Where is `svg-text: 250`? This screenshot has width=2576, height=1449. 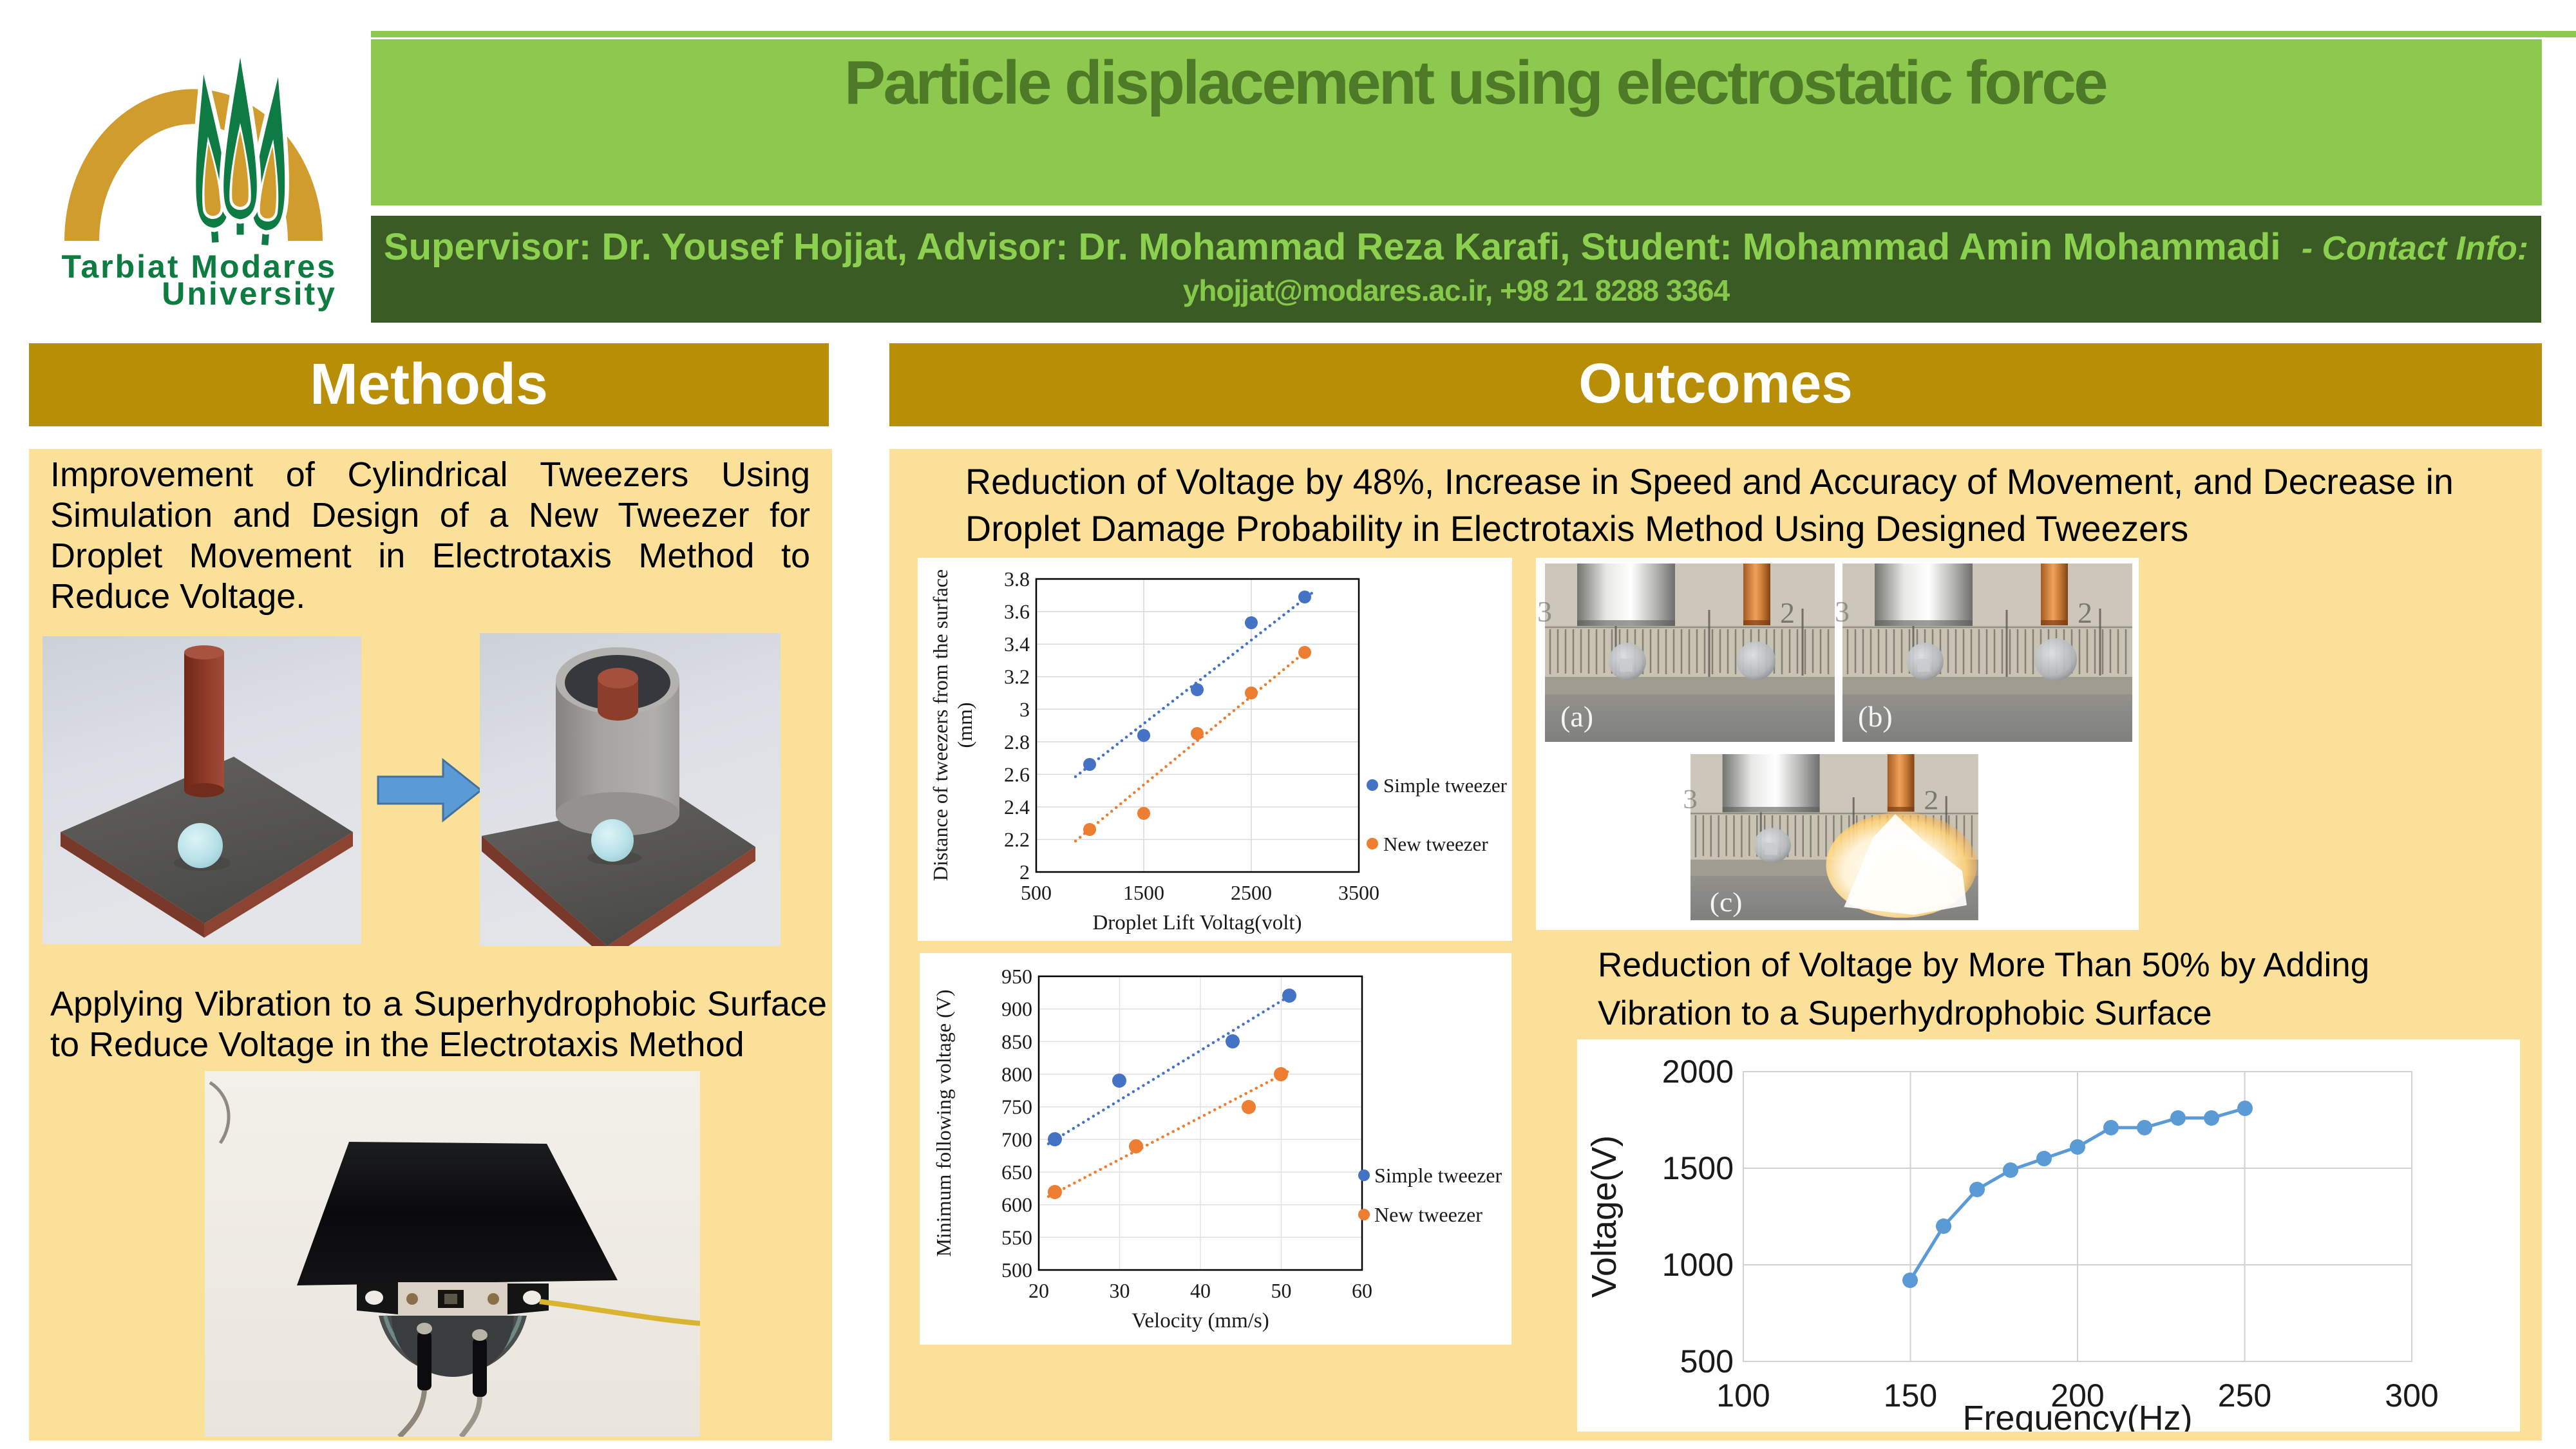
svg-text: 250 is located at coordinates (2244, 1396).